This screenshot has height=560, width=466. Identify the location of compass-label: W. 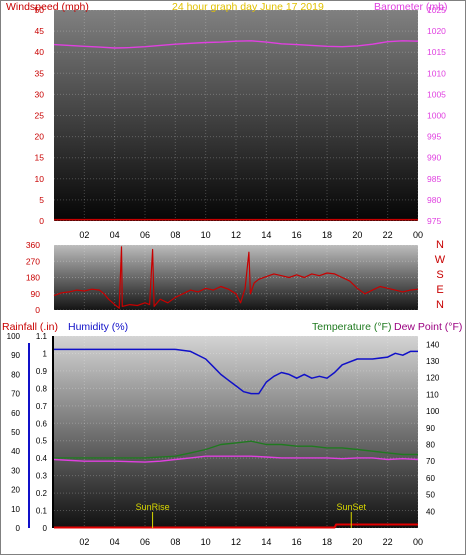
(440, 260).